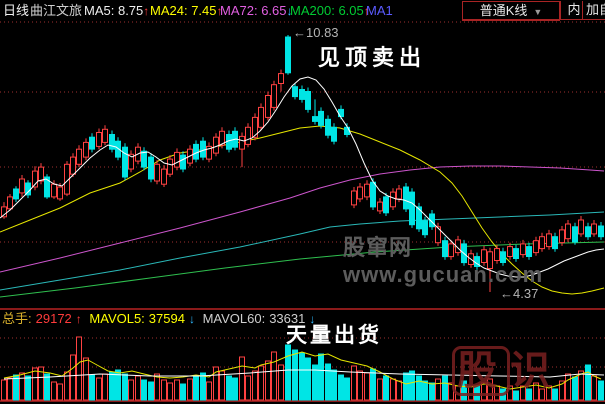 The width and height of the screenshot is (605, 404). What do you see at coordinates (379, 10) in the screenshot?
I see `ma1-label: MA1` at bounding box center [379, 10].